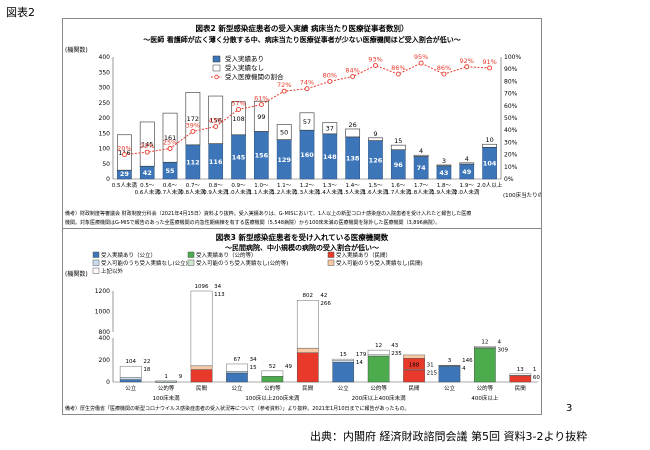  I want to click on chart2-value-label: 13, so click(520, 370).